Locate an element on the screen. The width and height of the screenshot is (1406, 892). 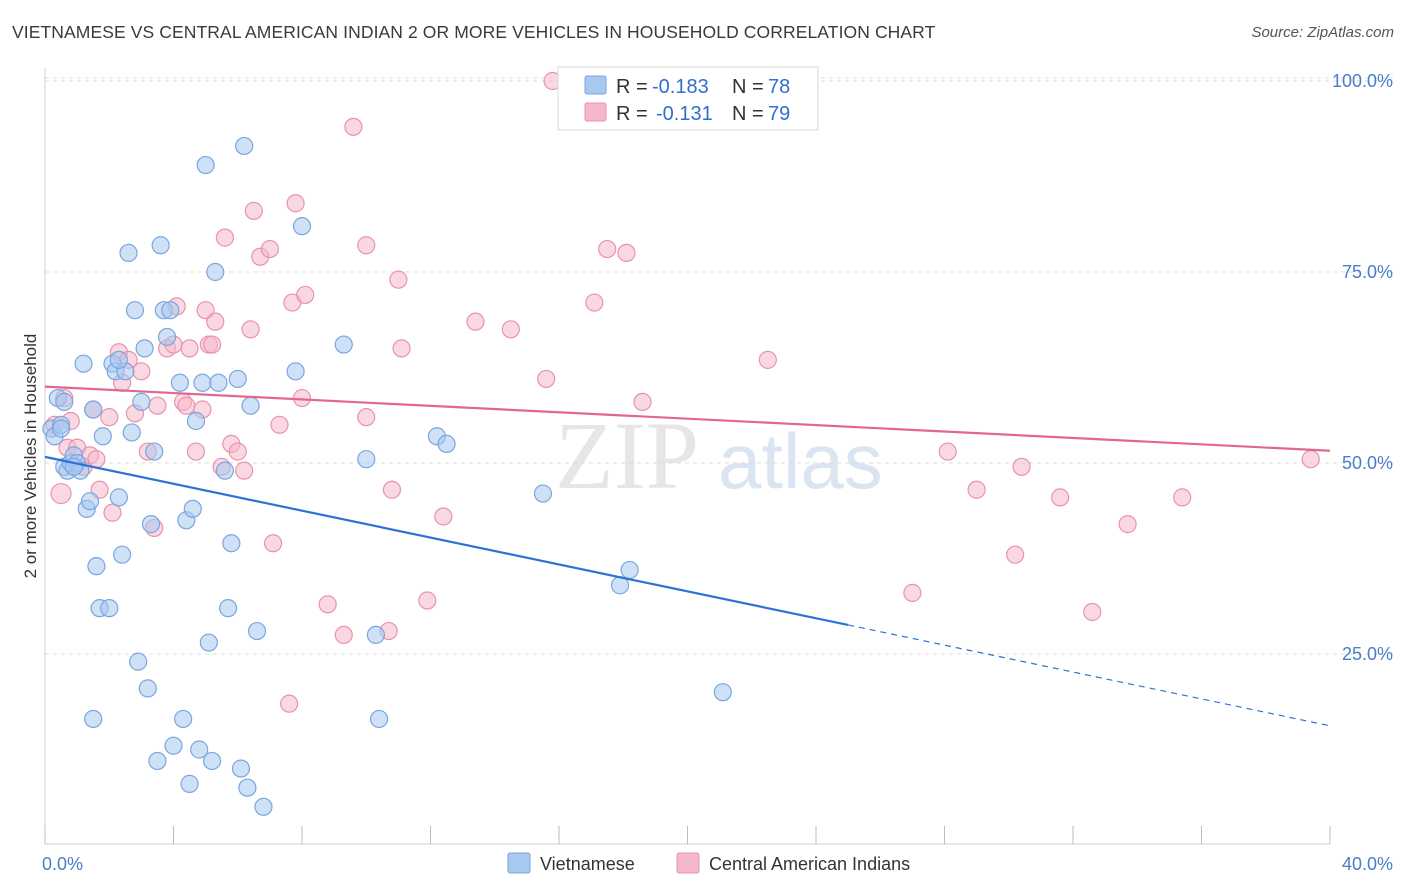
watermark-atlas: atlas is located at coordinates (800, 461).